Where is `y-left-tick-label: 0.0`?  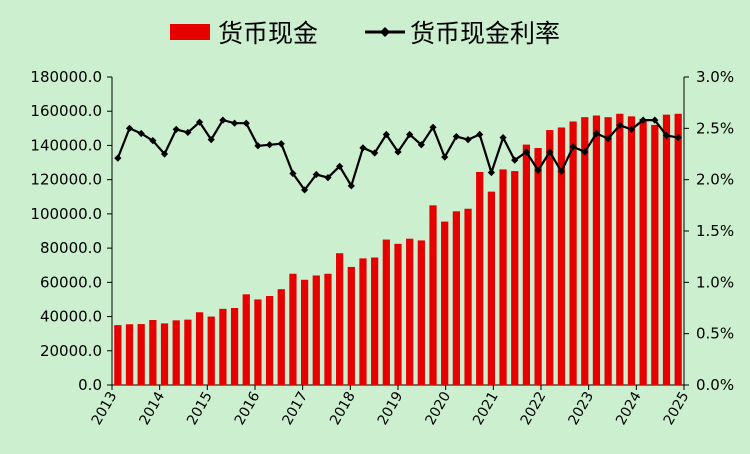 y-left-tick-label: 0.0 is located at coordinates (90, 385).